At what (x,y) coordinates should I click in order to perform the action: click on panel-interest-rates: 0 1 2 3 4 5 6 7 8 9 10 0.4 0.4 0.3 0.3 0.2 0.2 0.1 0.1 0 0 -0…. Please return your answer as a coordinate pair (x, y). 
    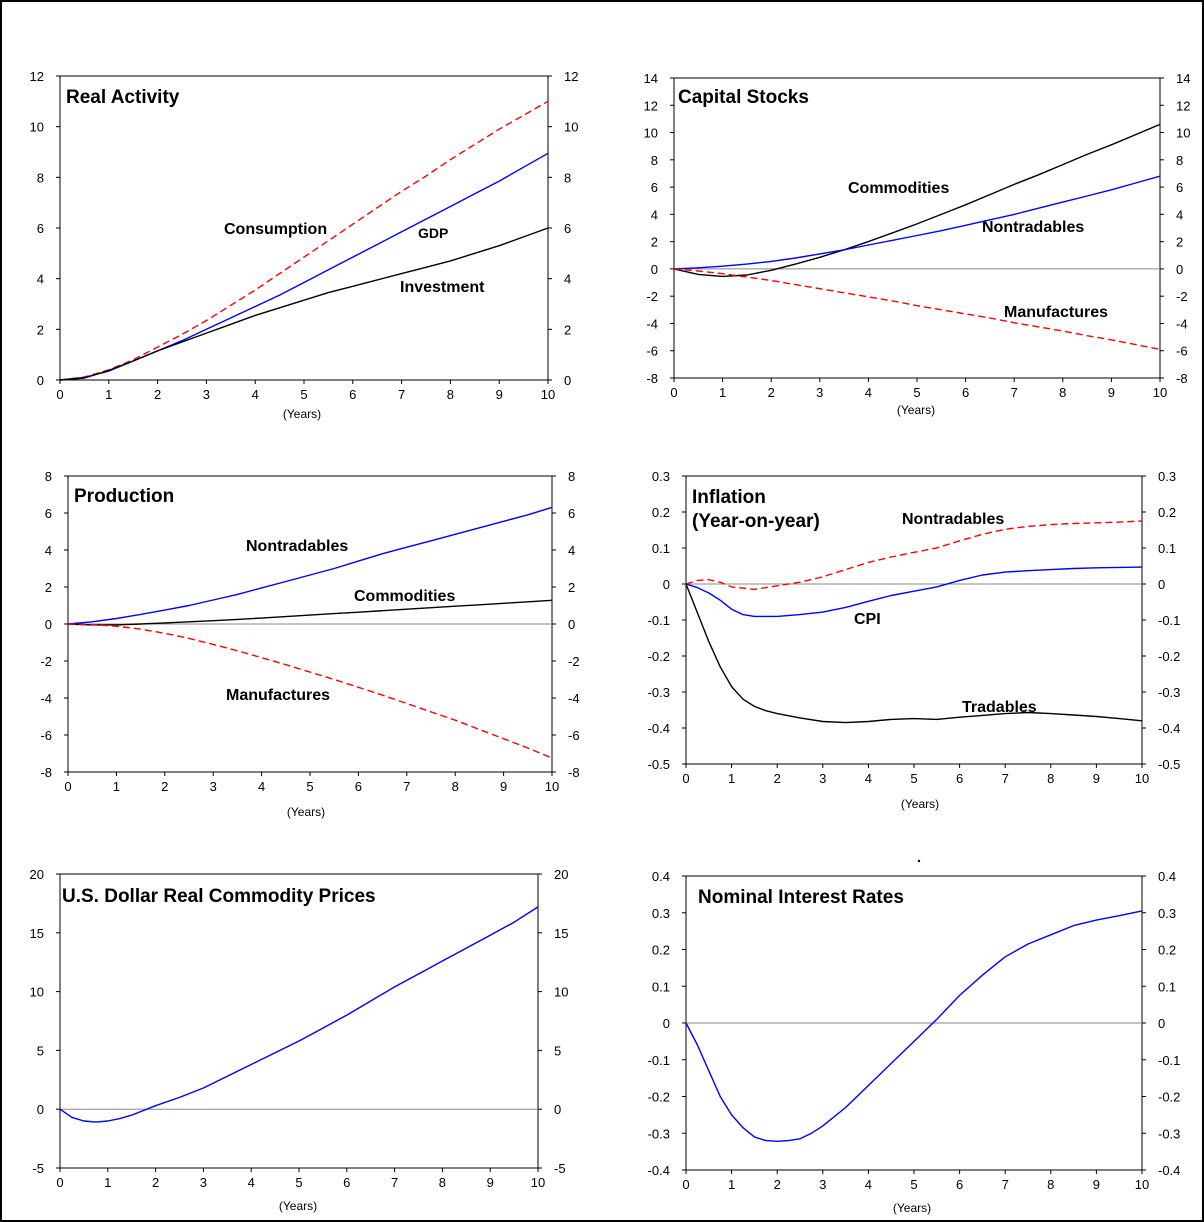
    Looking at the image, I should click on (914, 1042).